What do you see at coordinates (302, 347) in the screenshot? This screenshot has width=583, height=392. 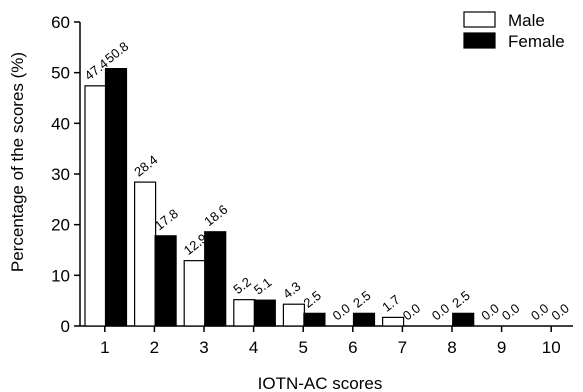 I see `x-tick-label: 5` at bounding box center [302, 347].